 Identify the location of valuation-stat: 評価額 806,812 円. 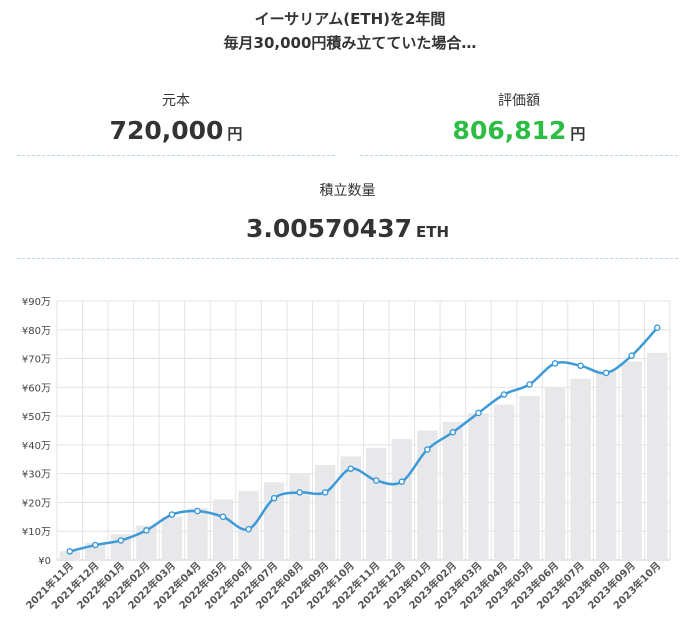
(519, 117).